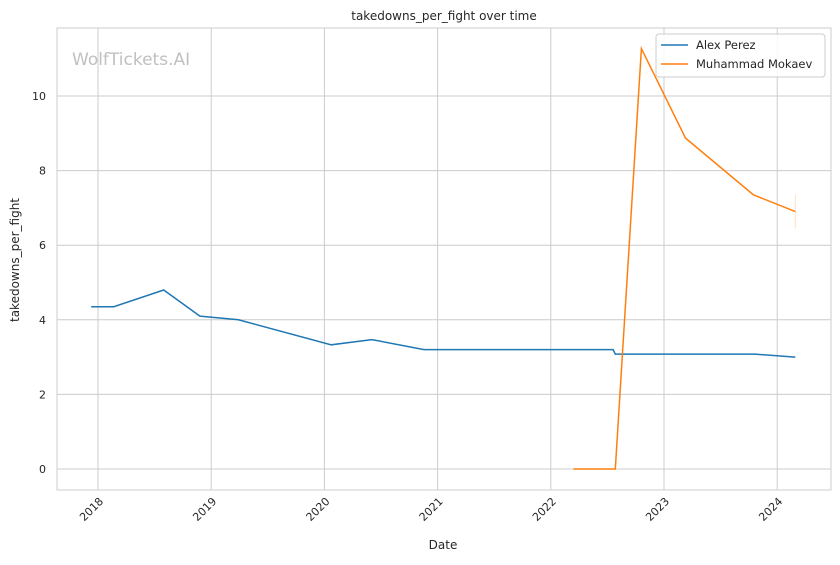 The image size is (840, 565). What do you see at coordinates (39, 283) in the screenshot?
I see `y-tick-labels: 0 2 4 6 8 10` at bounding box center [39, 283].